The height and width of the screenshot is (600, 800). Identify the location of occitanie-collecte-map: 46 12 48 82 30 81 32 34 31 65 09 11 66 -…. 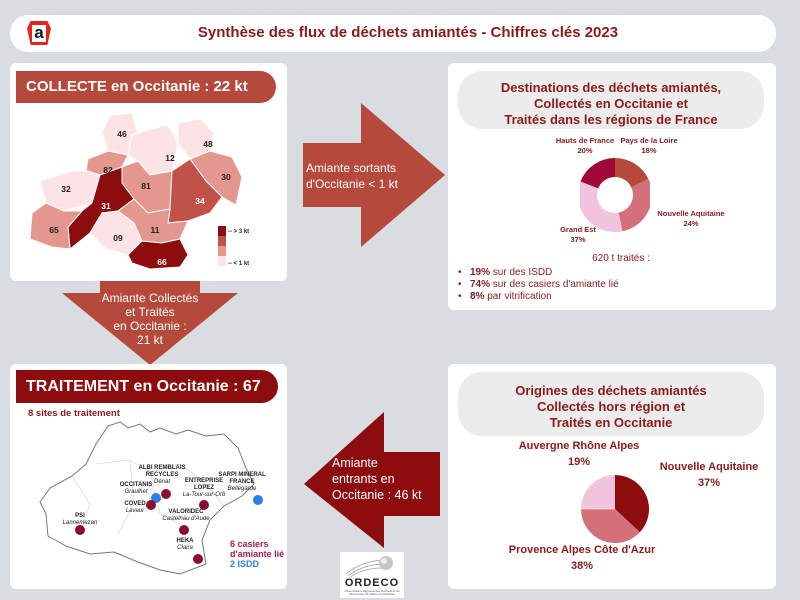
(139, 191).